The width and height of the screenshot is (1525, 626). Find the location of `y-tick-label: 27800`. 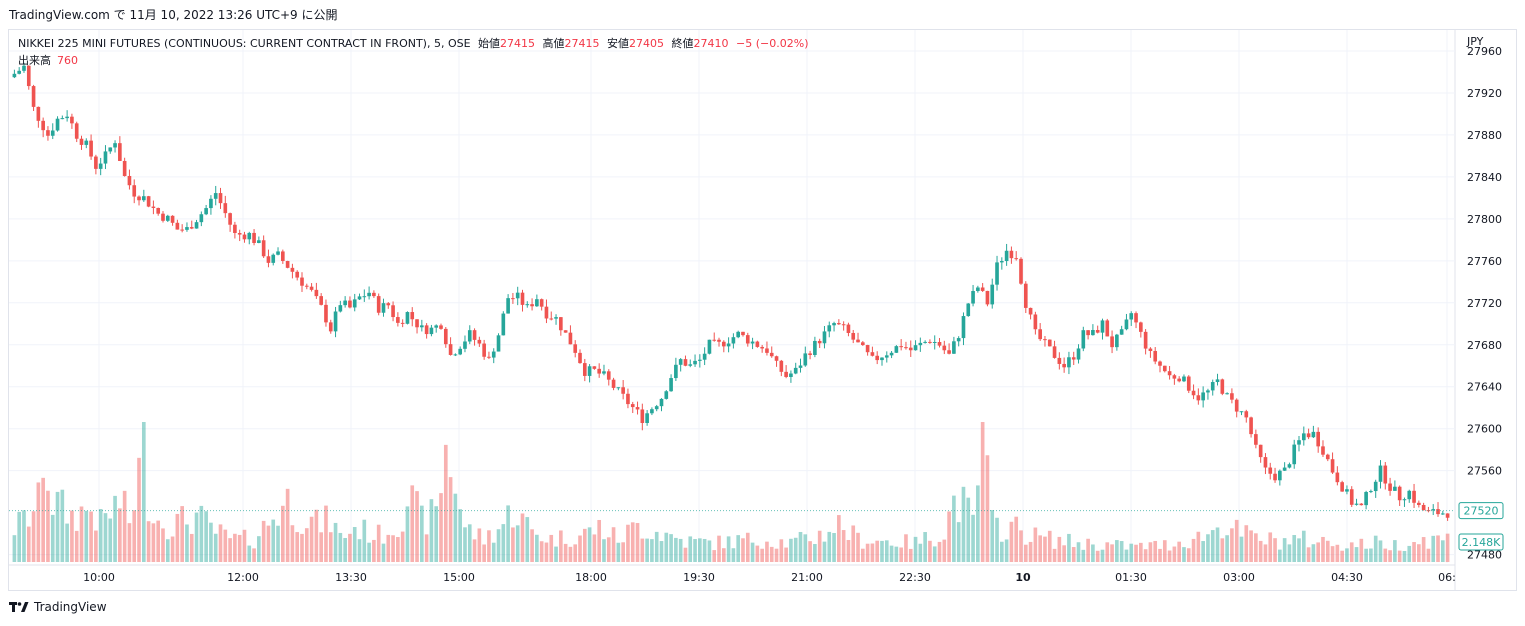

y-tick-label: 27800 is located at coordinates (1484, 219).